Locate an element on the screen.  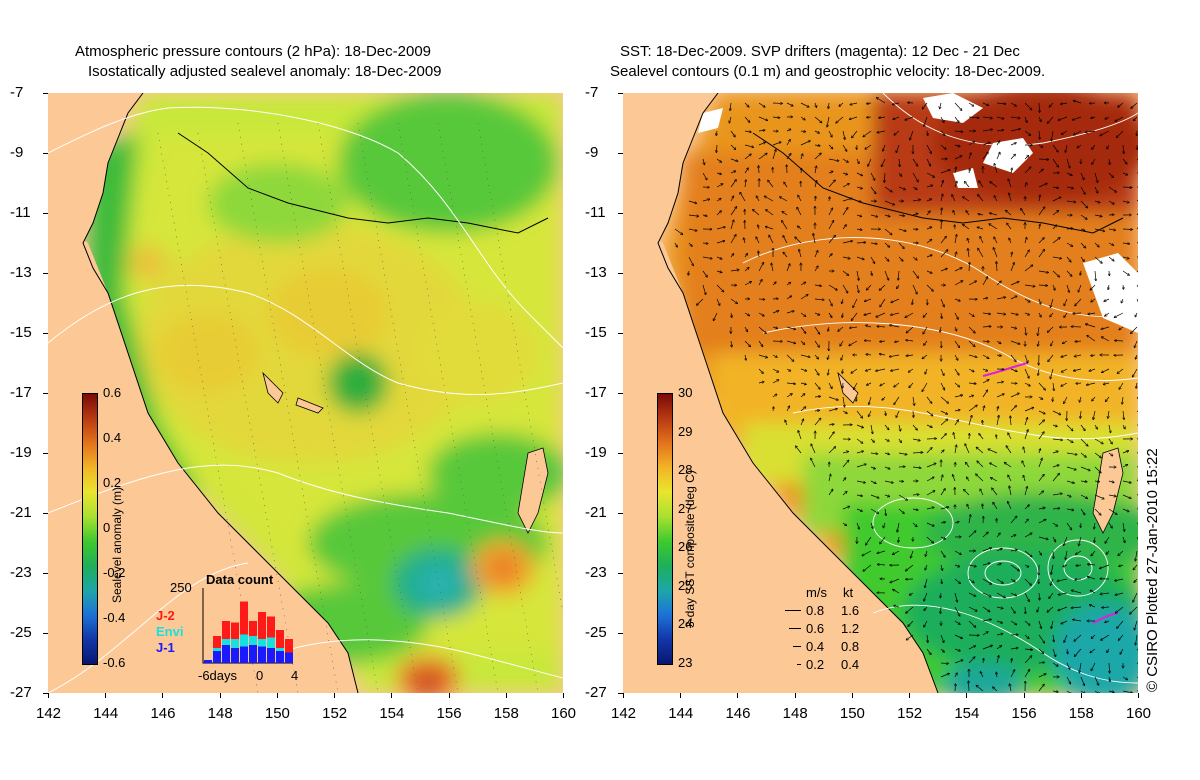
lat-tick-label: -7 is located at coordinates (17, 92).